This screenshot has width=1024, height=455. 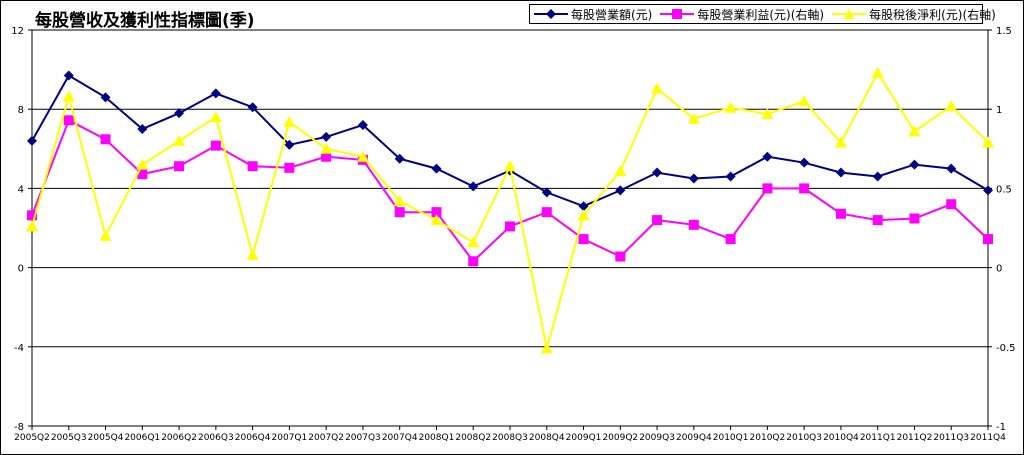 What do you see at coordinates (768, 438) in the screenshot?
I see `x-tick-label: 2010Q2` at bounding box center [768, 438].